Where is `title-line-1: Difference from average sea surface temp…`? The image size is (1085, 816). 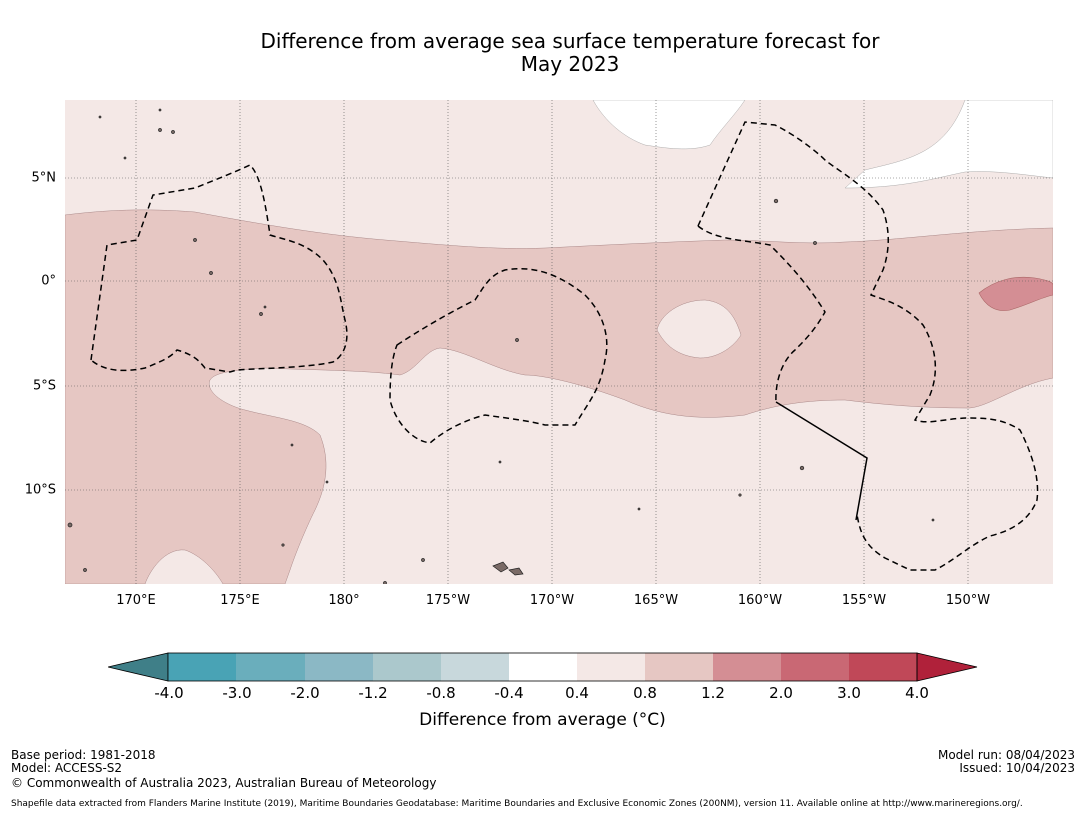 title-line-1: Difference from average sea surface temp… is located at coordinates (570, 41).